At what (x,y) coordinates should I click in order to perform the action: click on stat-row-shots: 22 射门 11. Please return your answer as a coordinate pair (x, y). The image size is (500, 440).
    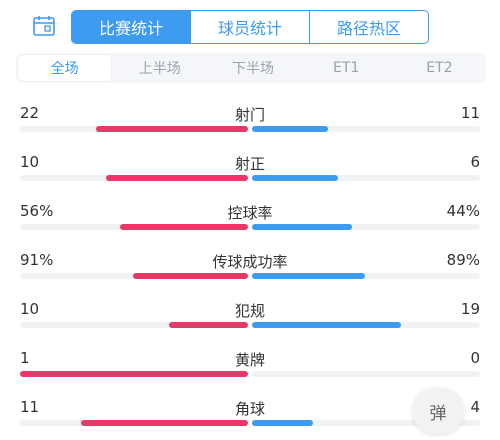
    Looking at the image, I should click on (250, 120).